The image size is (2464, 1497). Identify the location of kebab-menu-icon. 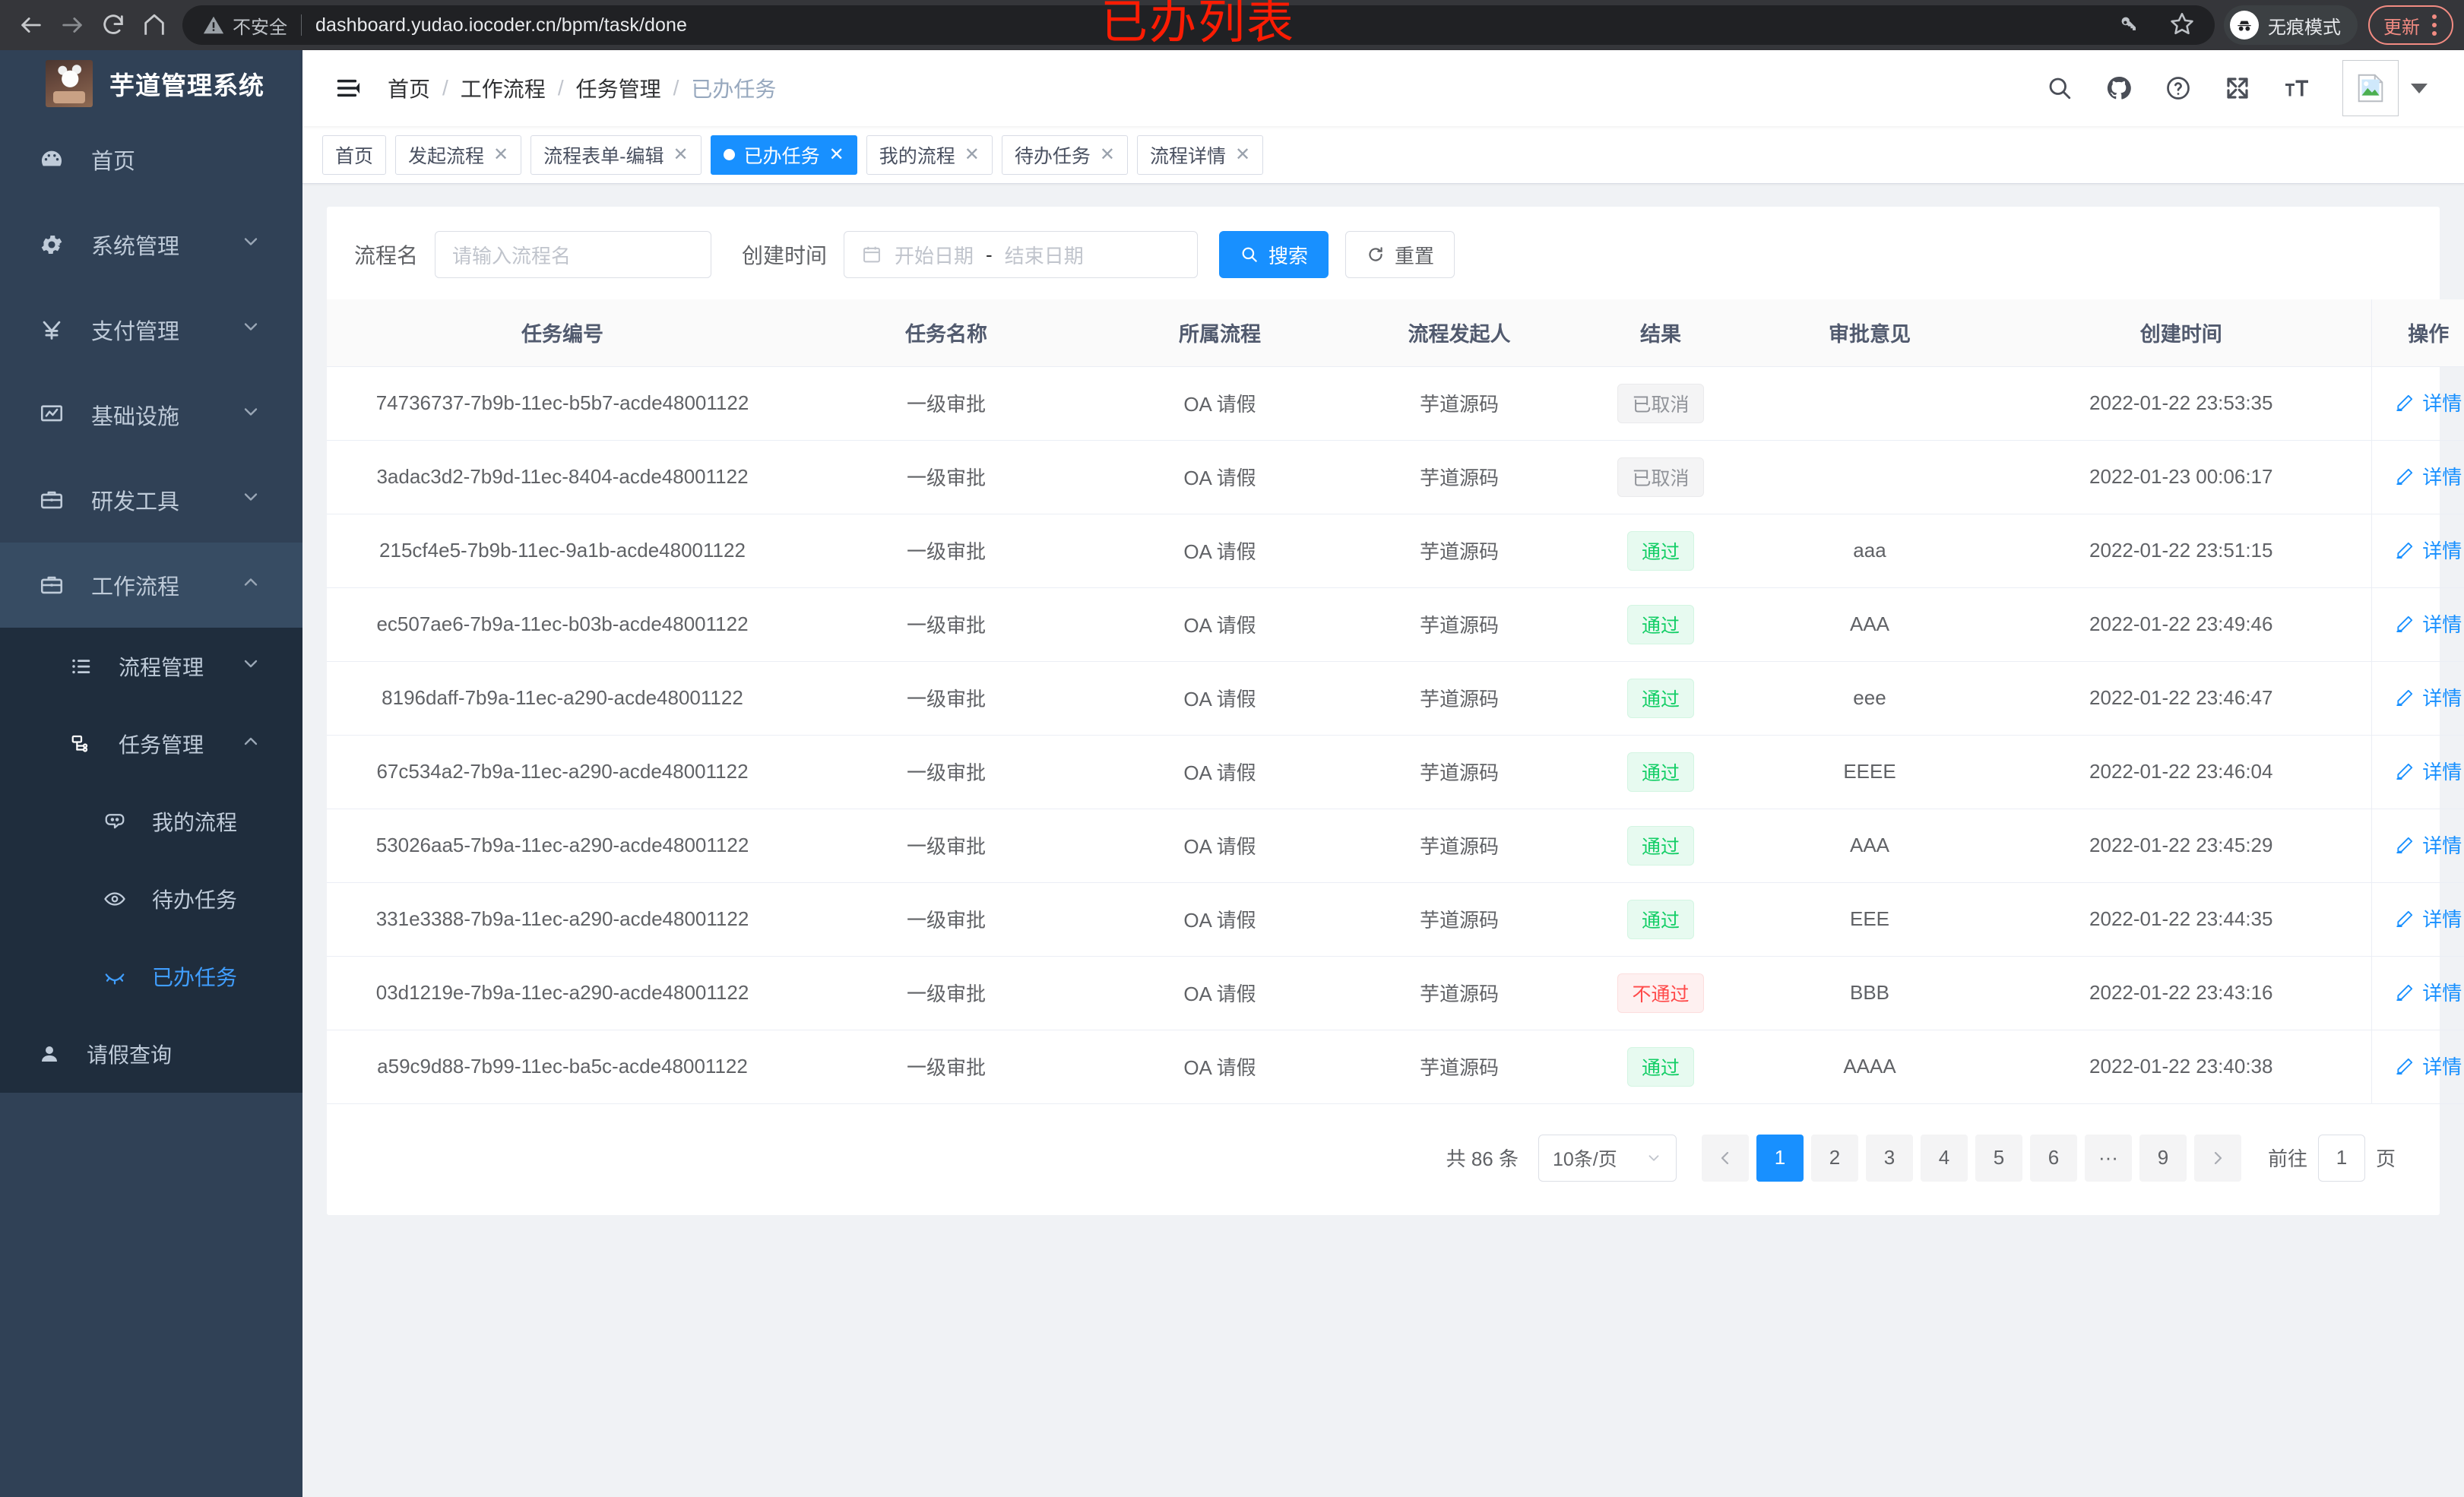
(2434, 25).